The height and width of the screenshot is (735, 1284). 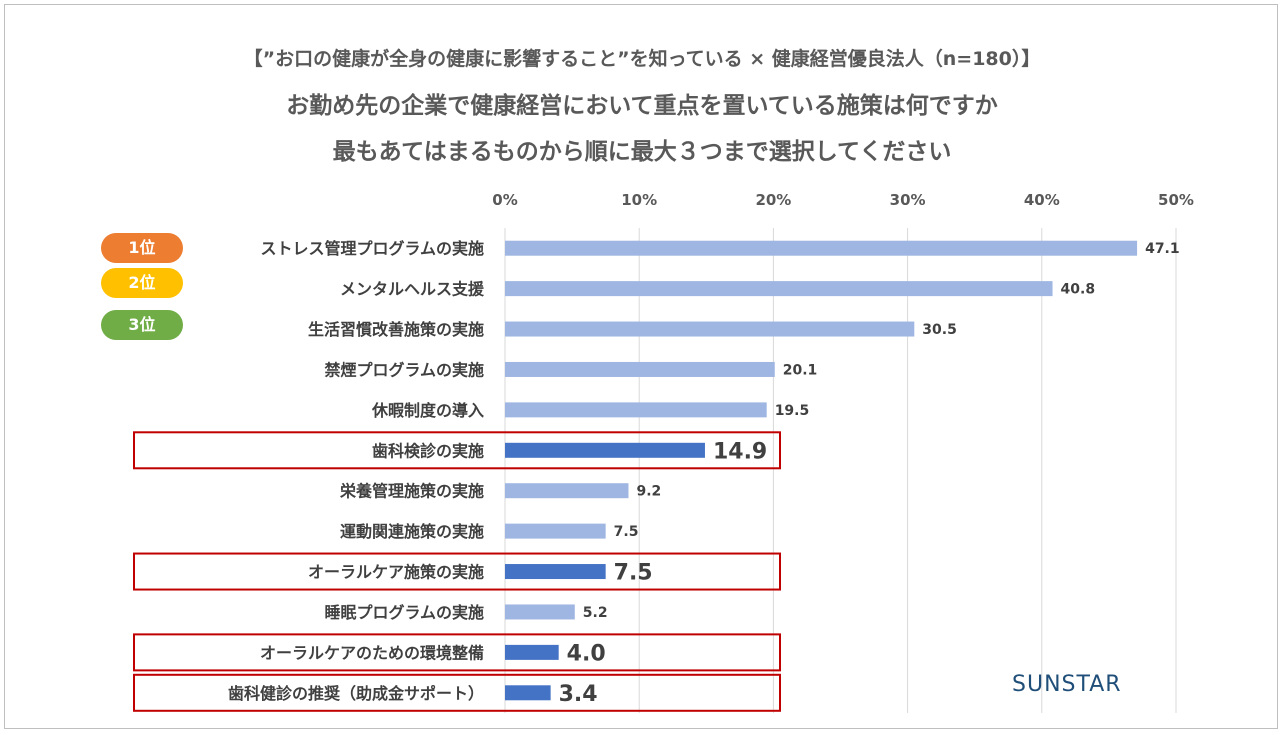 What do you see at coordinates (773, 200) in the screenshot?
I see `x-tick-label: 20%` at bounding box center [773, 200].